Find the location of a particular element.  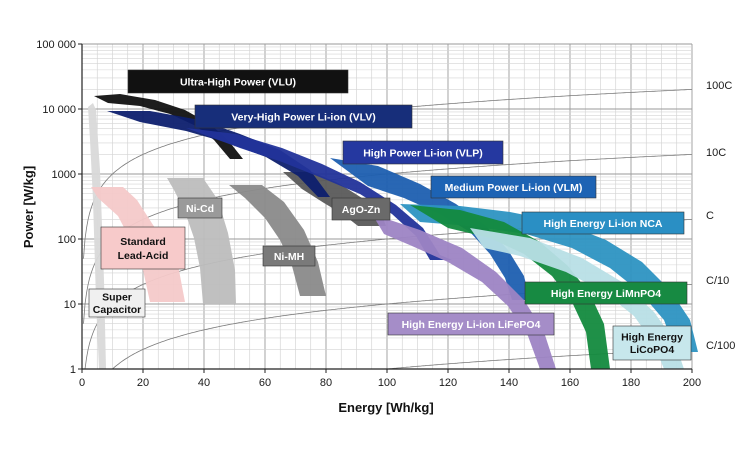

chemistry-label-text: Ni-MH is located at coordinates (289, 257).